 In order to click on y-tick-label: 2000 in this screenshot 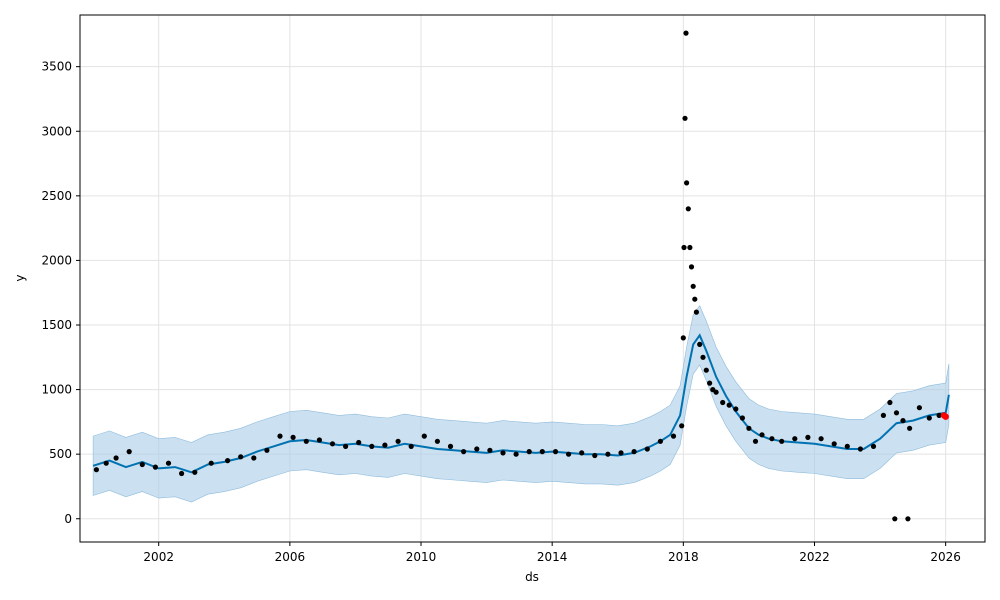, I will do `click(56, 260)`.